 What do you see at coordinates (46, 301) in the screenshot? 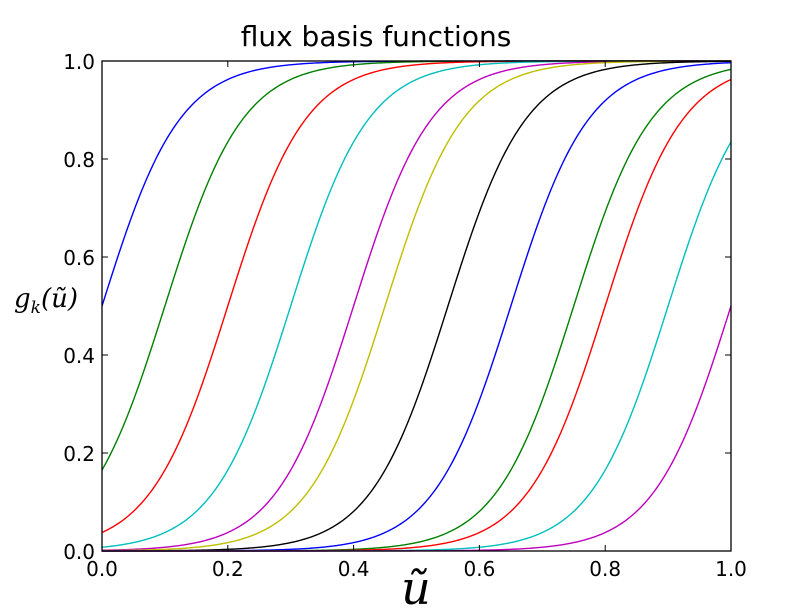
I see `y-axis-label: gk(ũ)` at bounding box center [46, 301].